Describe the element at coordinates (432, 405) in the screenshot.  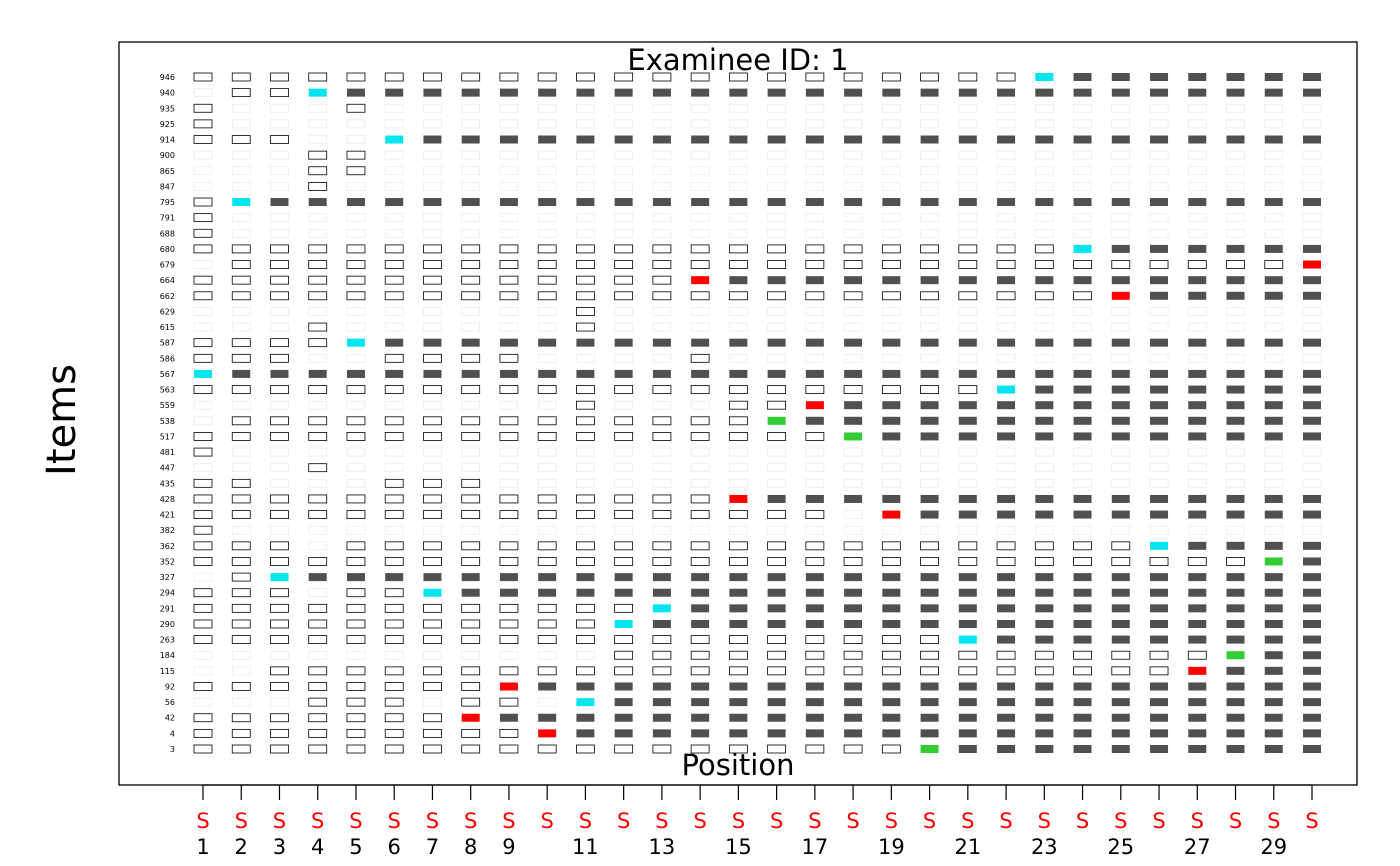
I see `cell-unavailable-559-p7` at that location.